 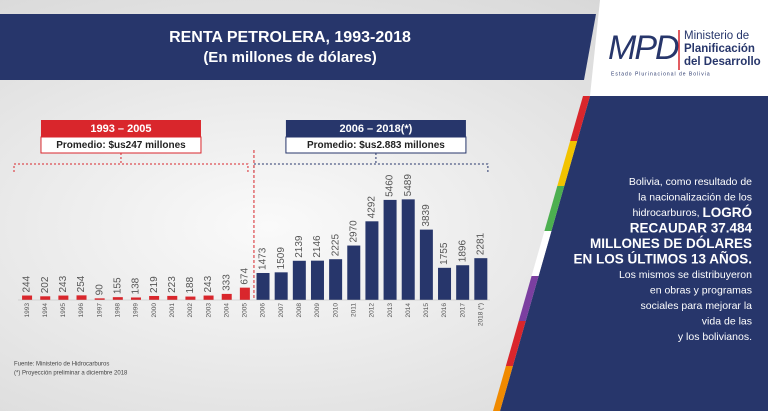 I want to click on panel-line: EN LOS ÚLTIMOS 13 AÑOS., so click(x=662, y=258).